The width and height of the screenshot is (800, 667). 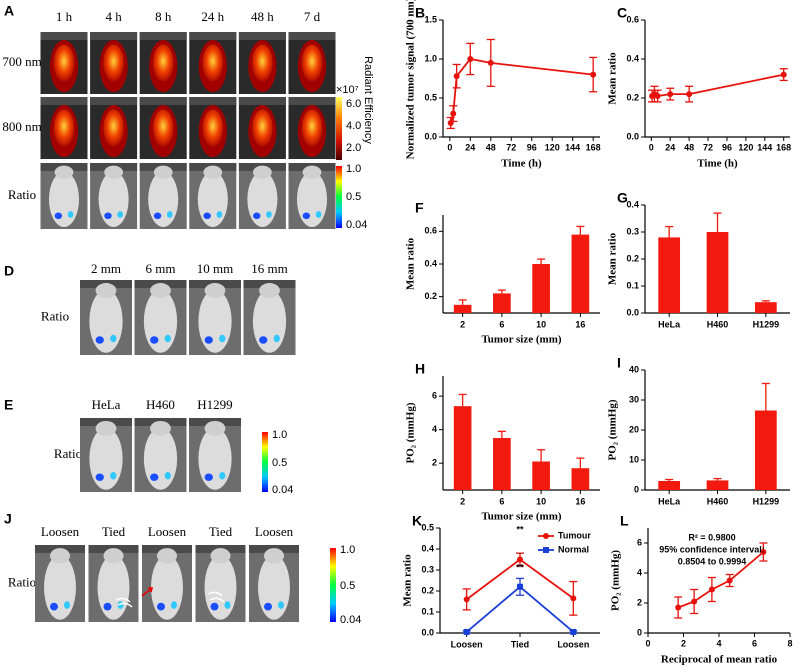 What do you see at coordinates (683, 643) in the screenshot?
I see `x-tick-label: 2` at bounding box center [683, 643].